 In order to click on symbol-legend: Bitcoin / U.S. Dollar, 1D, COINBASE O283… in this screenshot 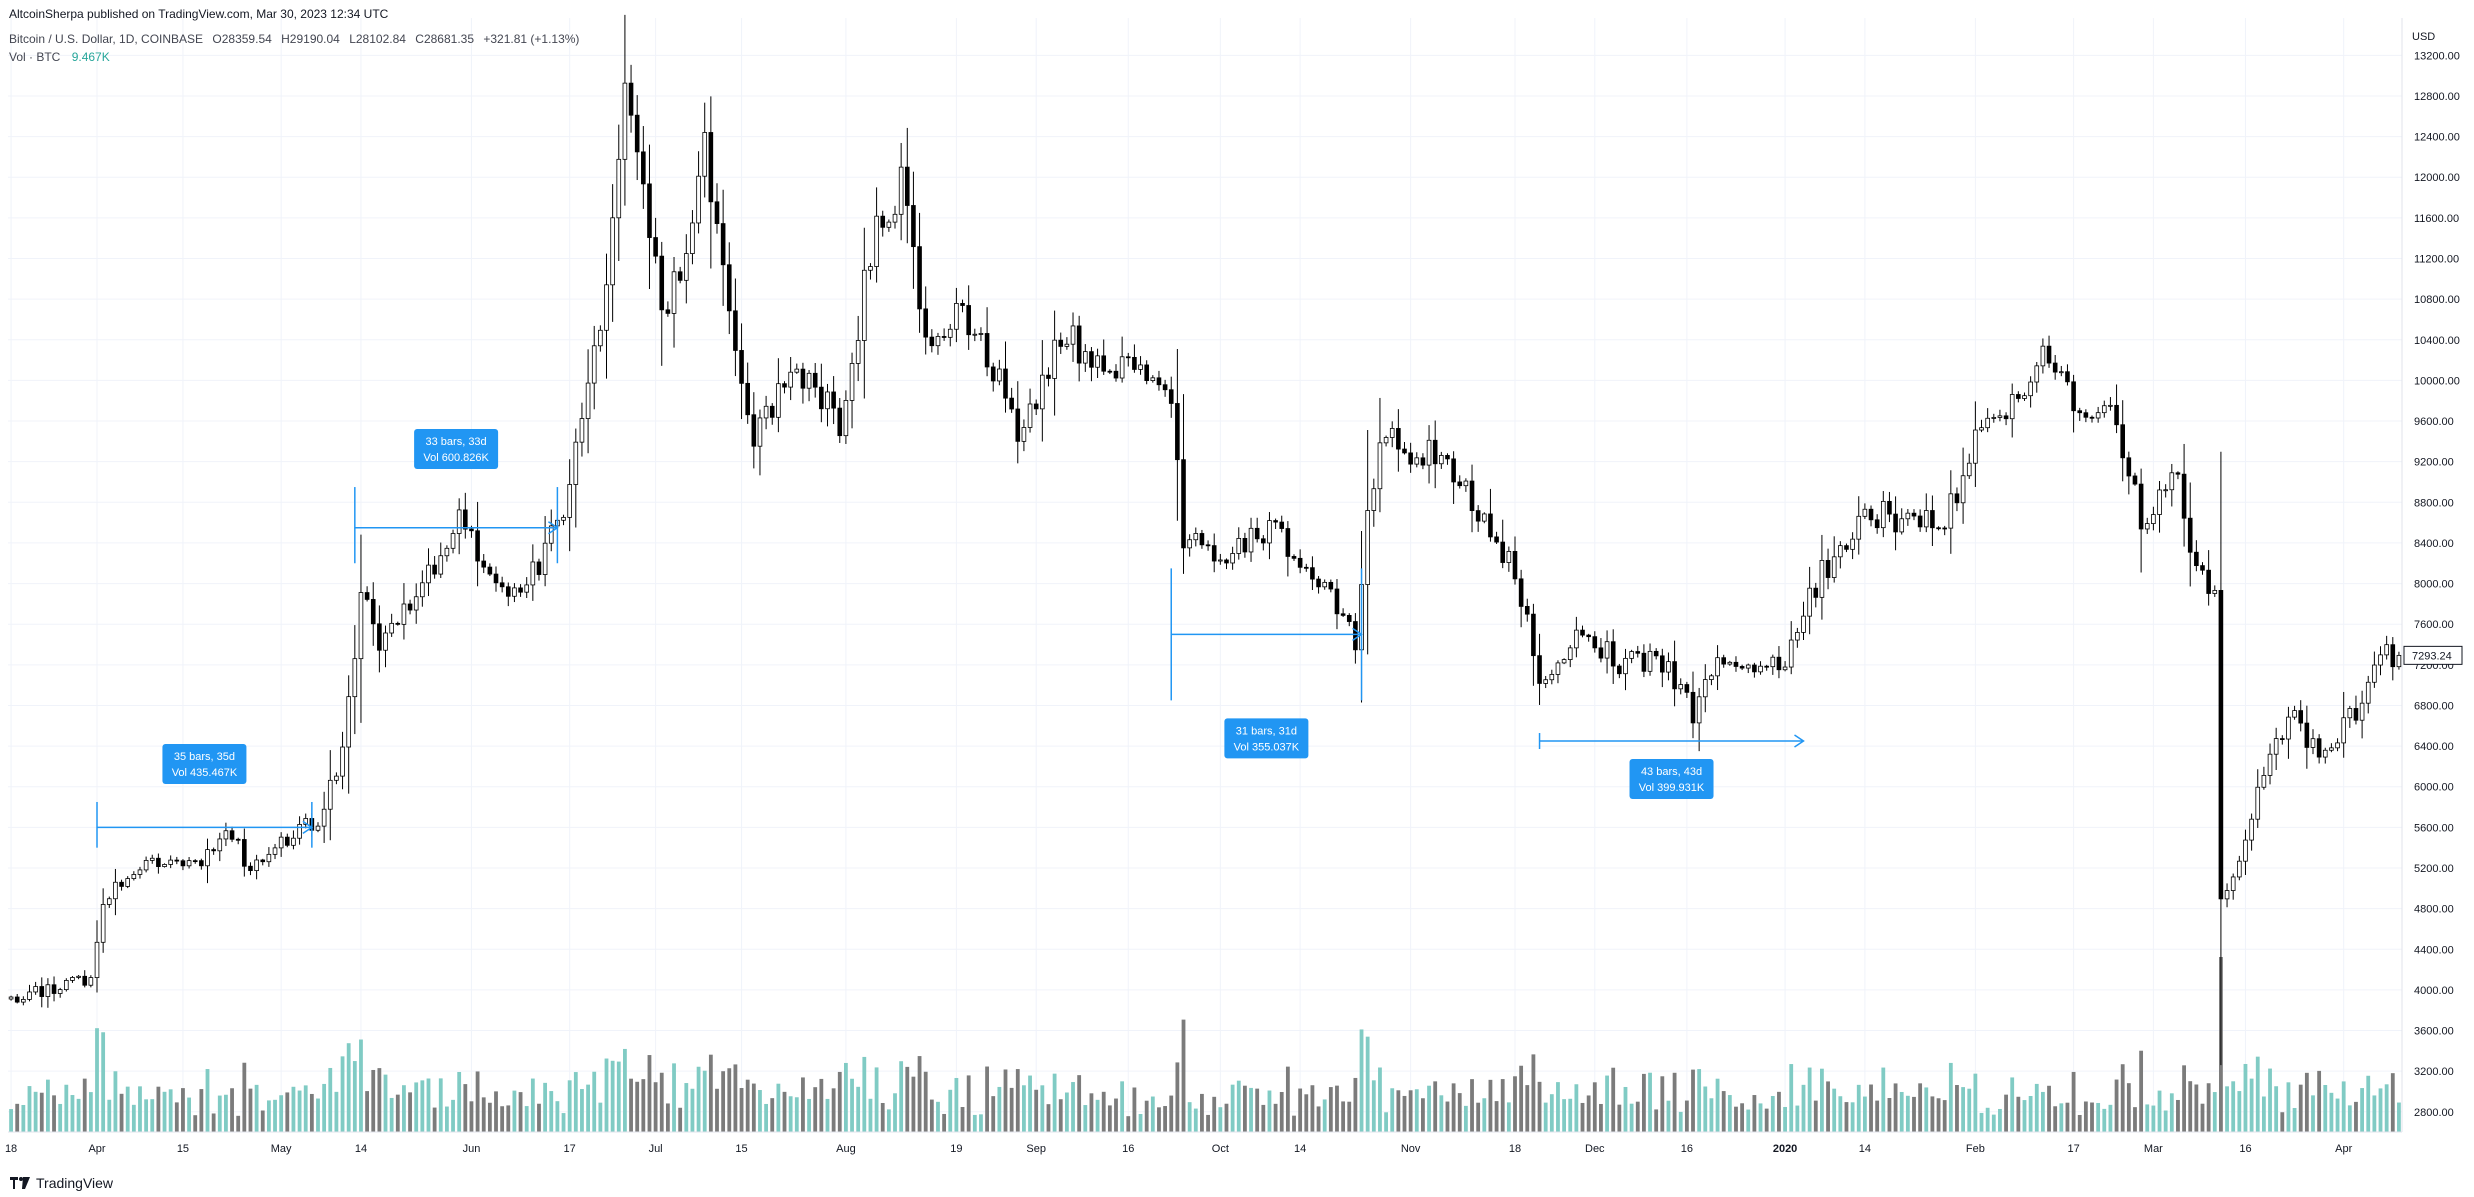, I will do `click(294, 39)`.